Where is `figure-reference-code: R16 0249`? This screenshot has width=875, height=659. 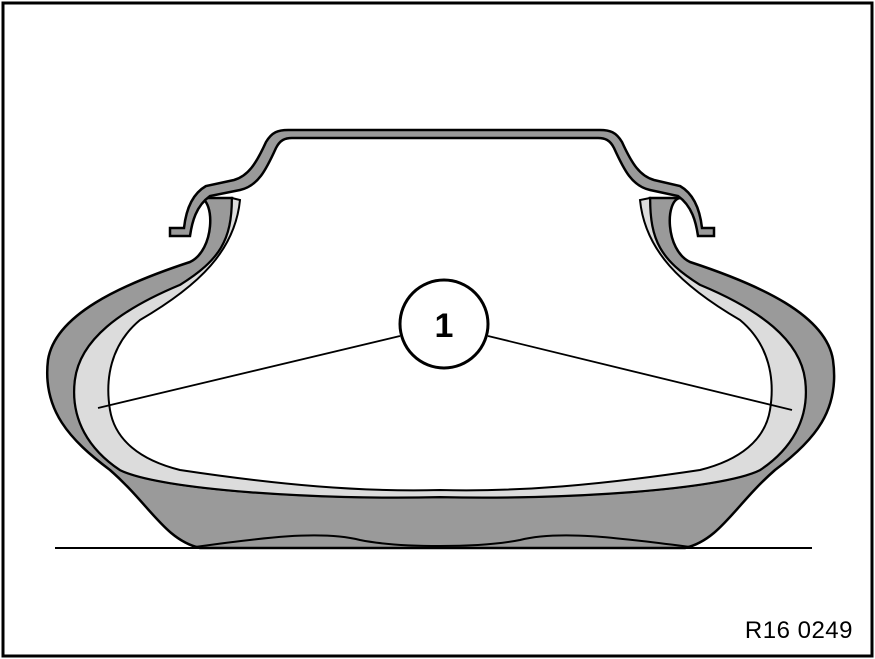
figure-reference-code: R16 0249 is located at coordinates (798, 630).